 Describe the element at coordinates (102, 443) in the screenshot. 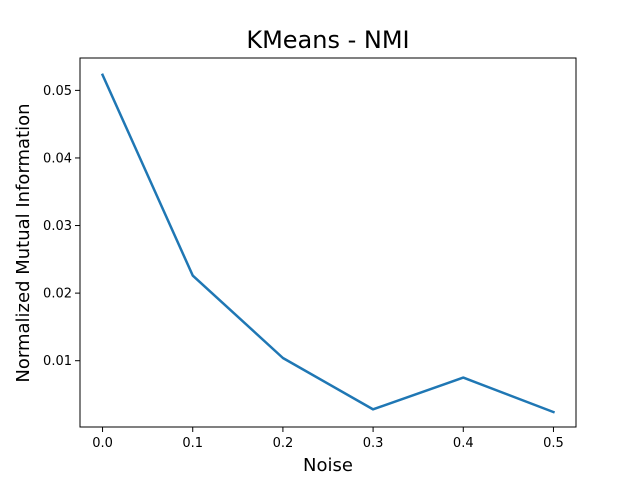

I see `x-tick-label: 0.0` at that location.